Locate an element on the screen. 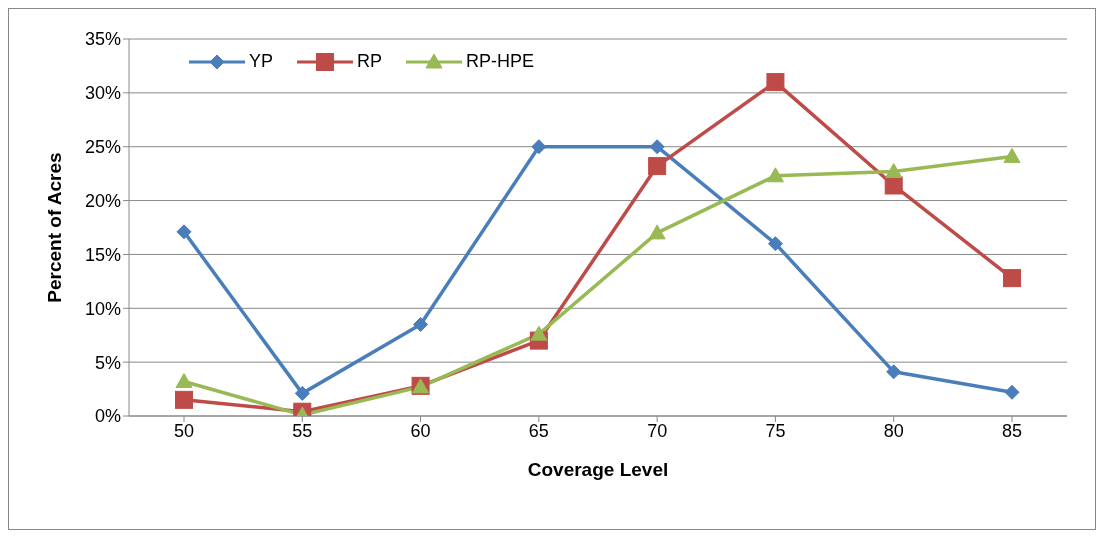 This screenshot has height=536, width=1102. legend-label: YP is located at coordinates (261, 61).